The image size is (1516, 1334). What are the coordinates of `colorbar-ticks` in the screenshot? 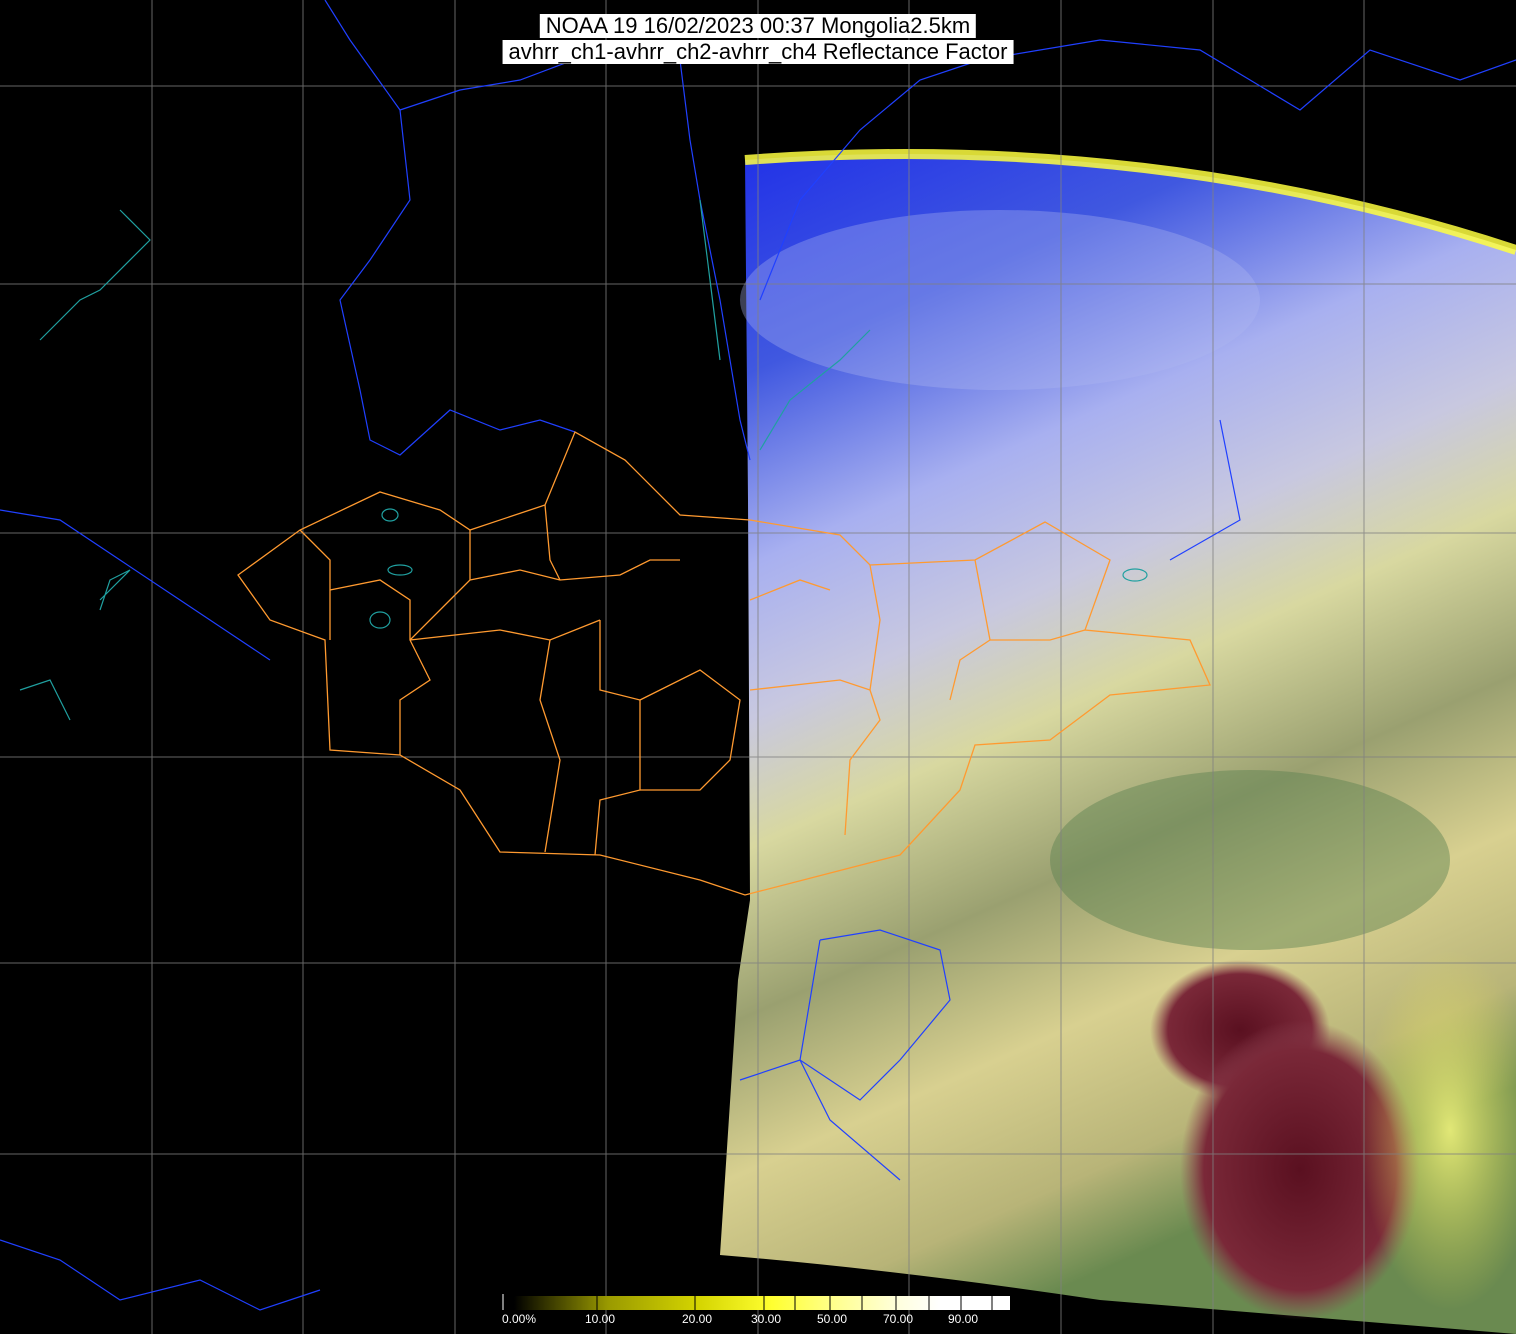 It's located at (794, 1303).